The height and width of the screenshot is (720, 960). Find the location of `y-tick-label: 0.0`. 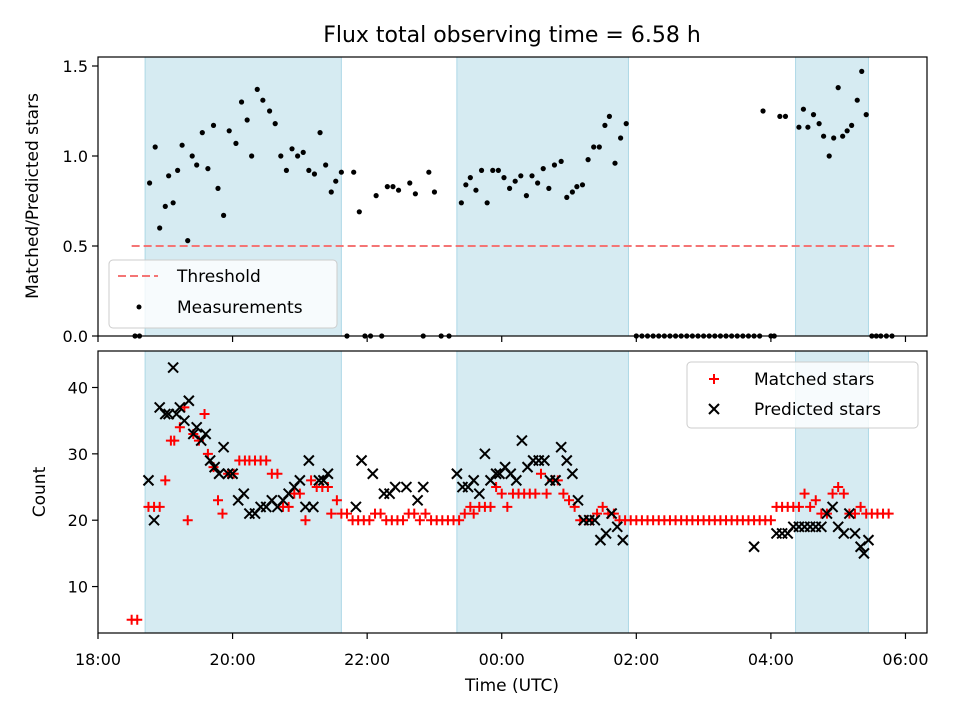

y-tick-label: 0.0 is located at coordinates (75, 336).